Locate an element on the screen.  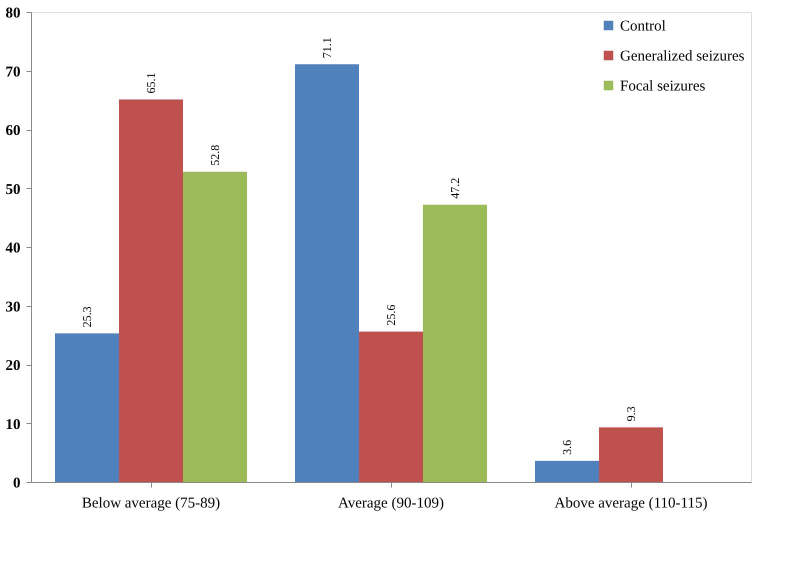
x-tick-label: Average (90-109) is located at coordinates (391, 504).